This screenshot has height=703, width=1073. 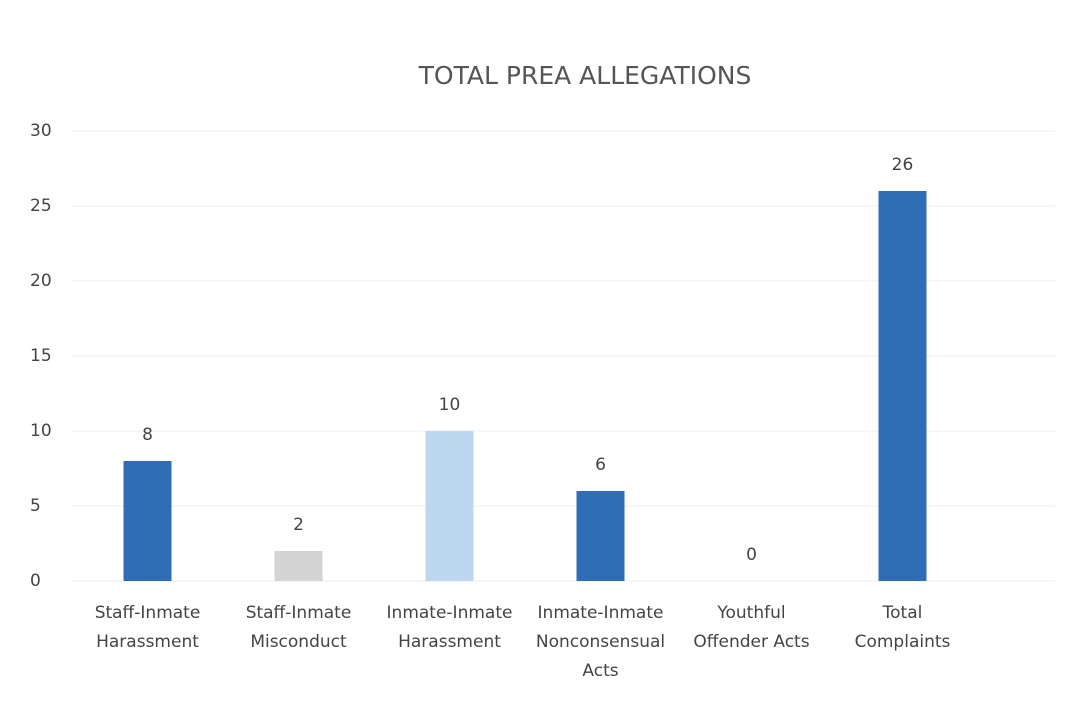 I want to click on value-label: 8, so click(x=147, y=435).